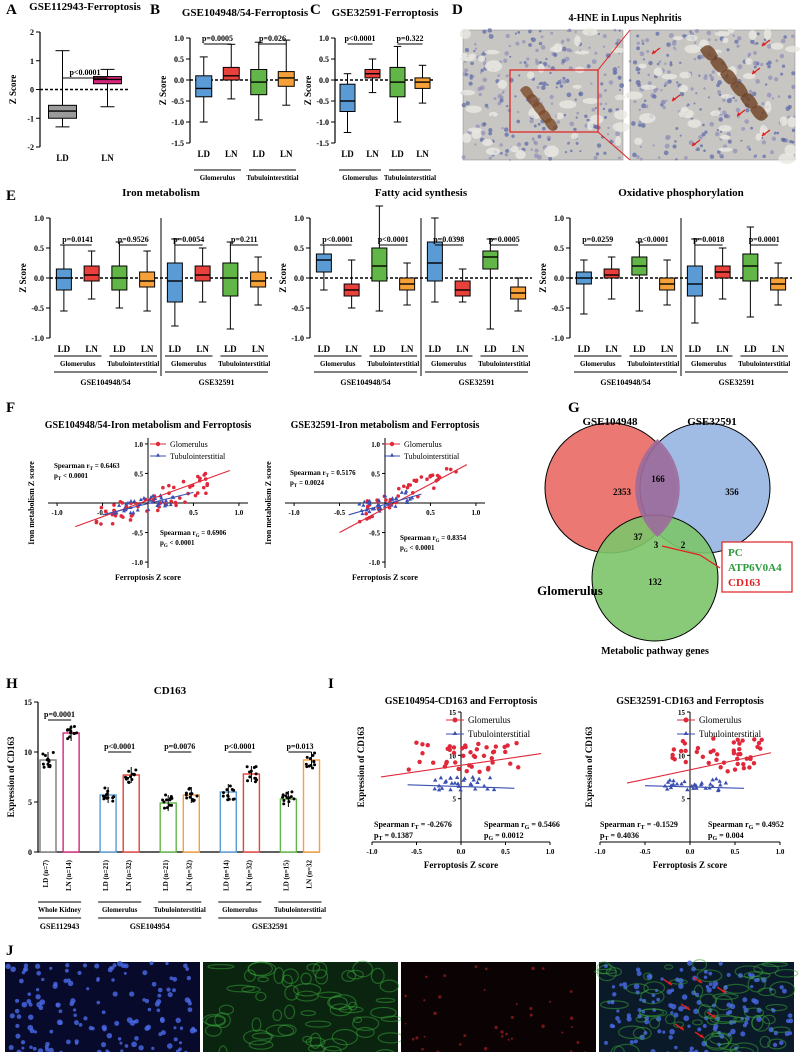 This screenshot has height=1052, width=800. What do you see at coordinates (684, 800) in the screenshot?
I see `y-tick-label: 5` at bounding box center [684, 800].